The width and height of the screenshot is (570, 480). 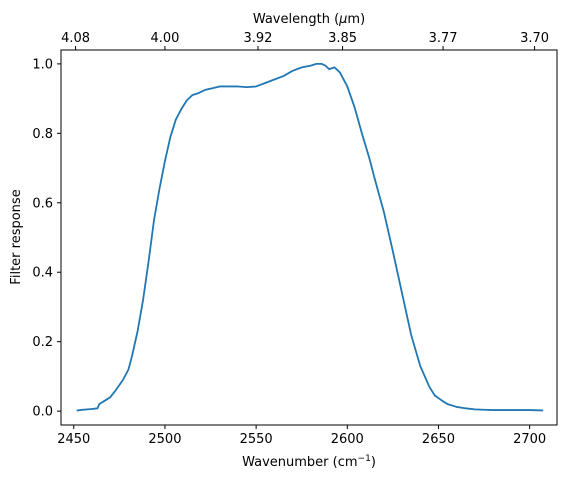 I want to click on y-axis-ticks: 0.0 0.2 0.4 0.6 0.8 1.0, so click(x=46, y=238).